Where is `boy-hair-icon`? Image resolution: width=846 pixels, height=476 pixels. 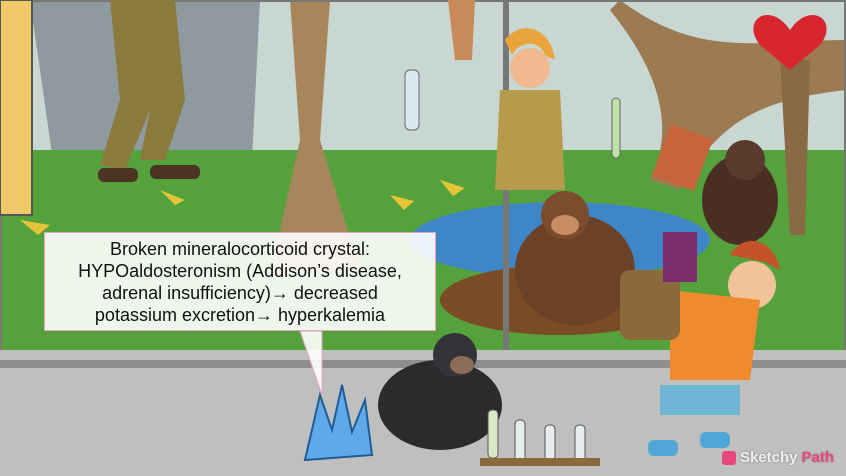
boy-hair-icon is located at coordinates (755, 255).